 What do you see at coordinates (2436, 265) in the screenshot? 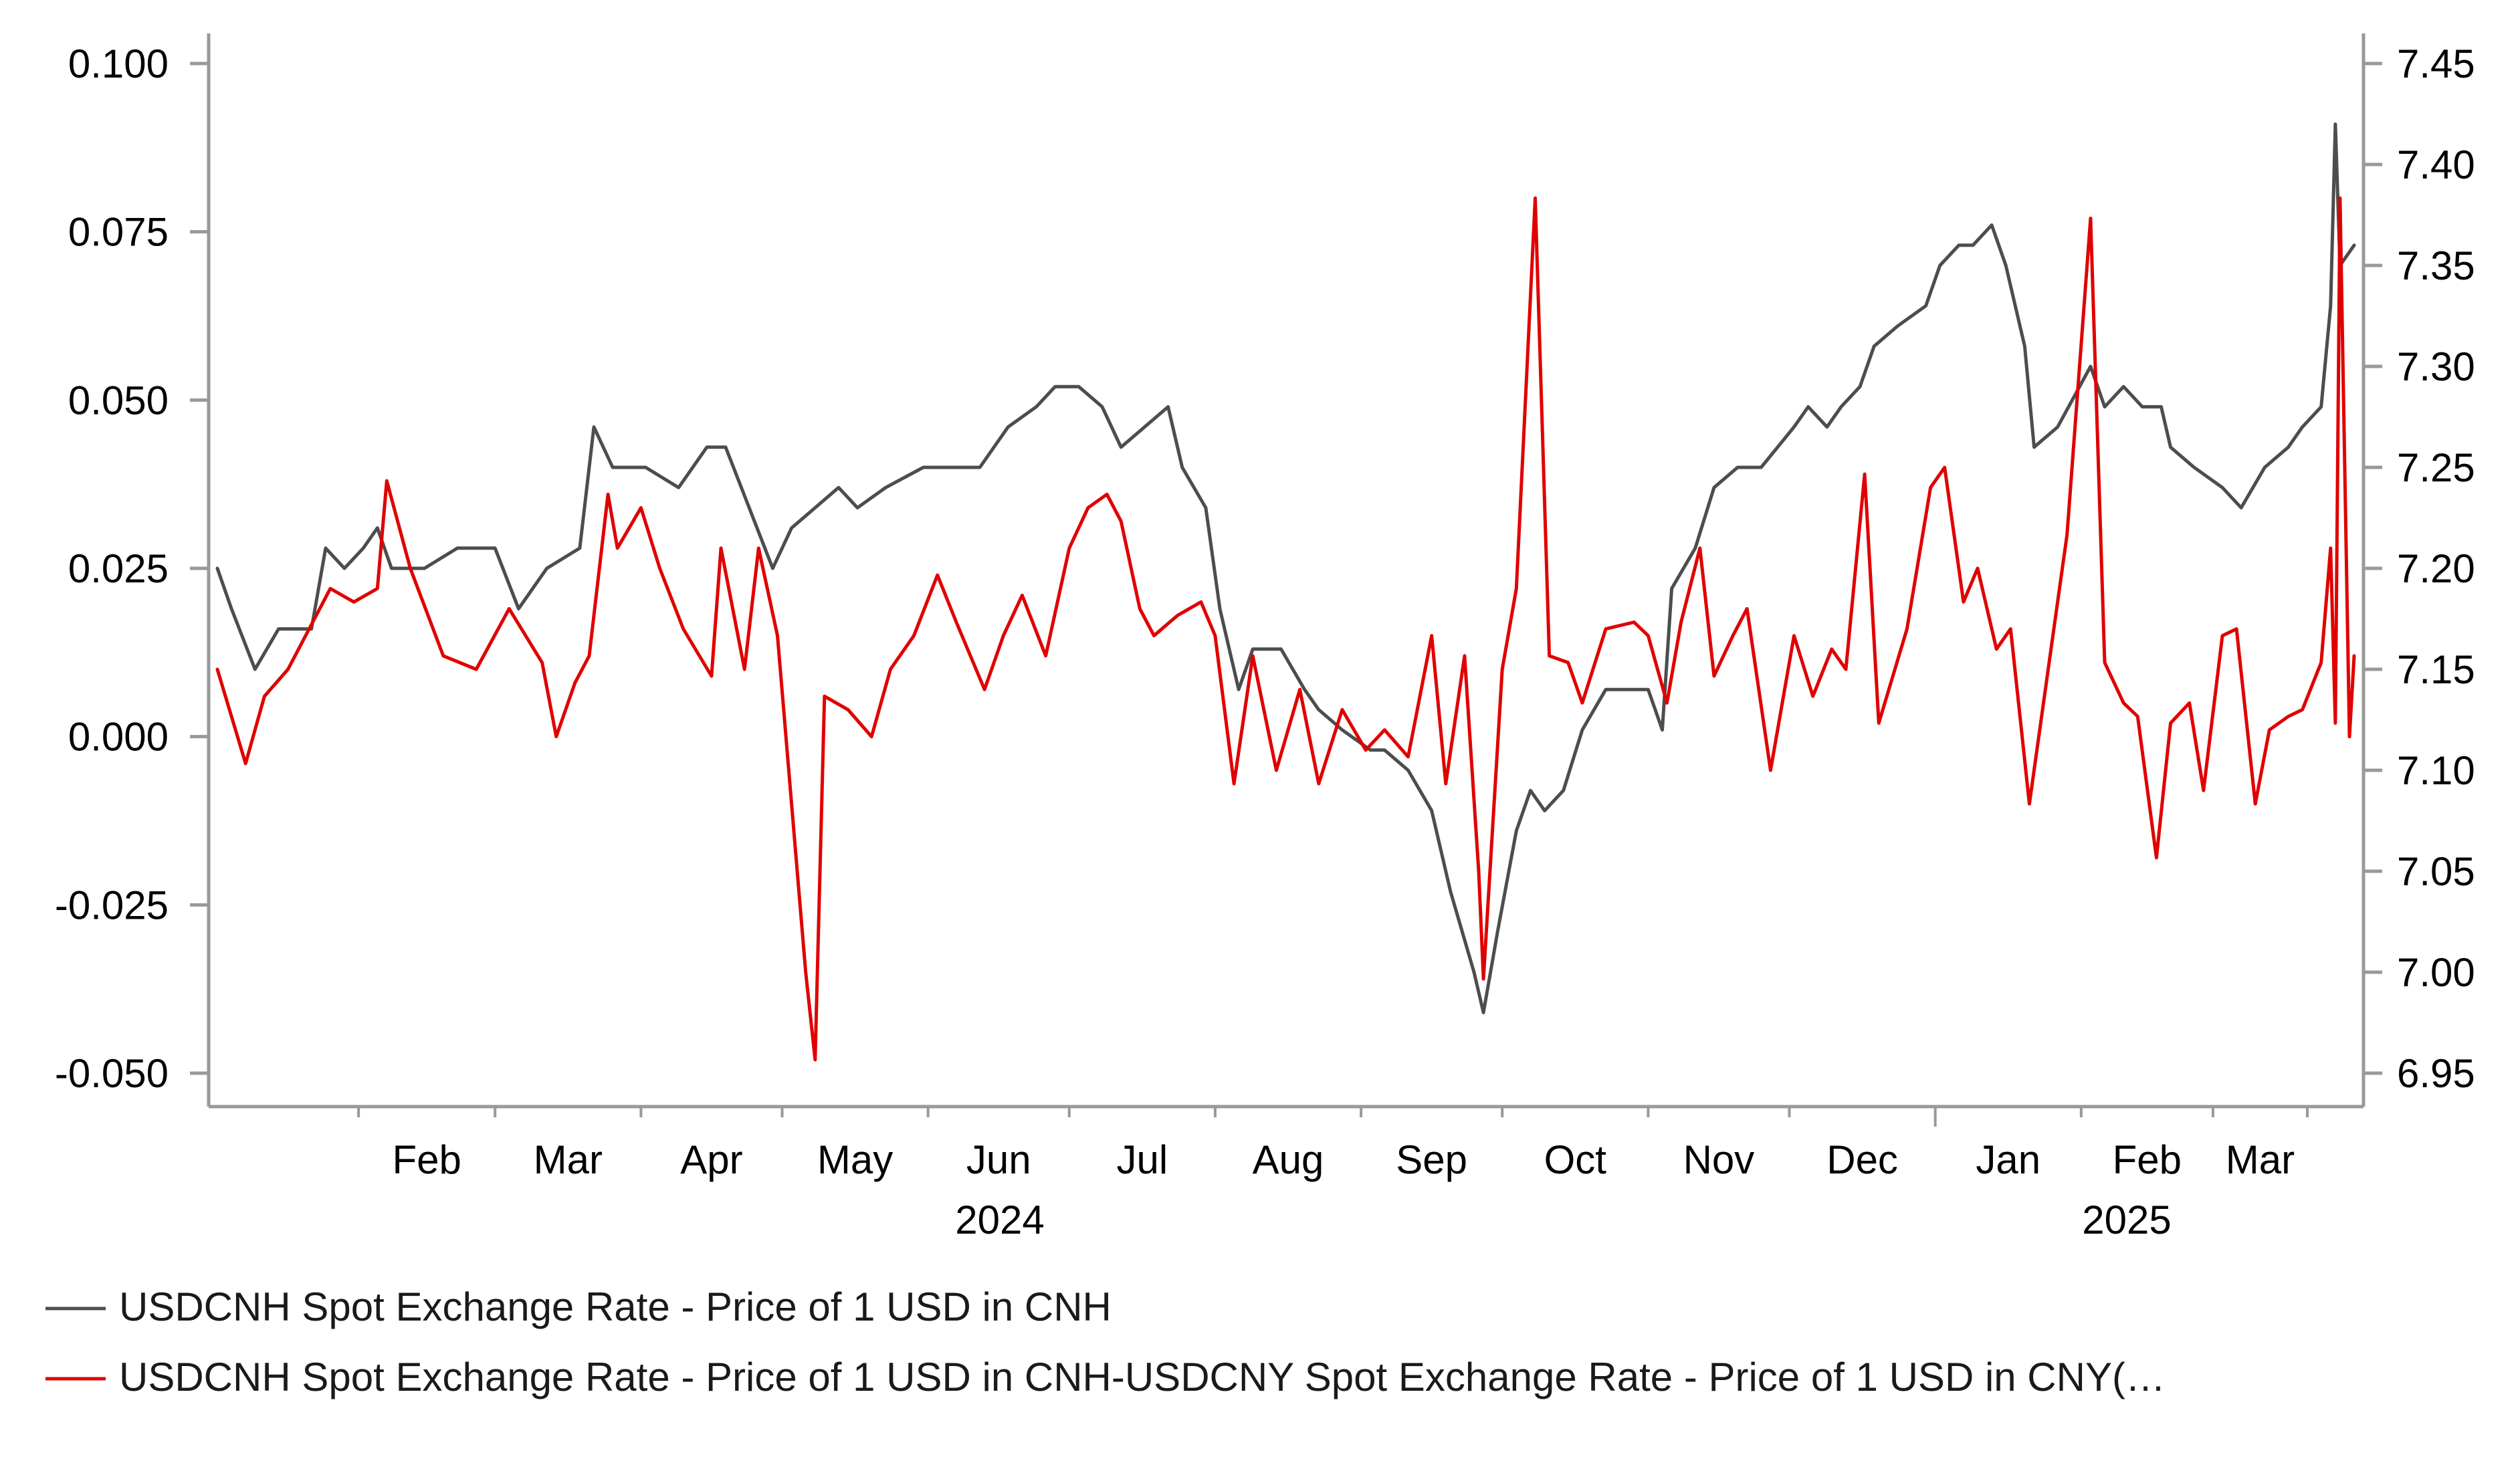
I see `right-tick-label: 7.35` at bounding box center [2436, 265].